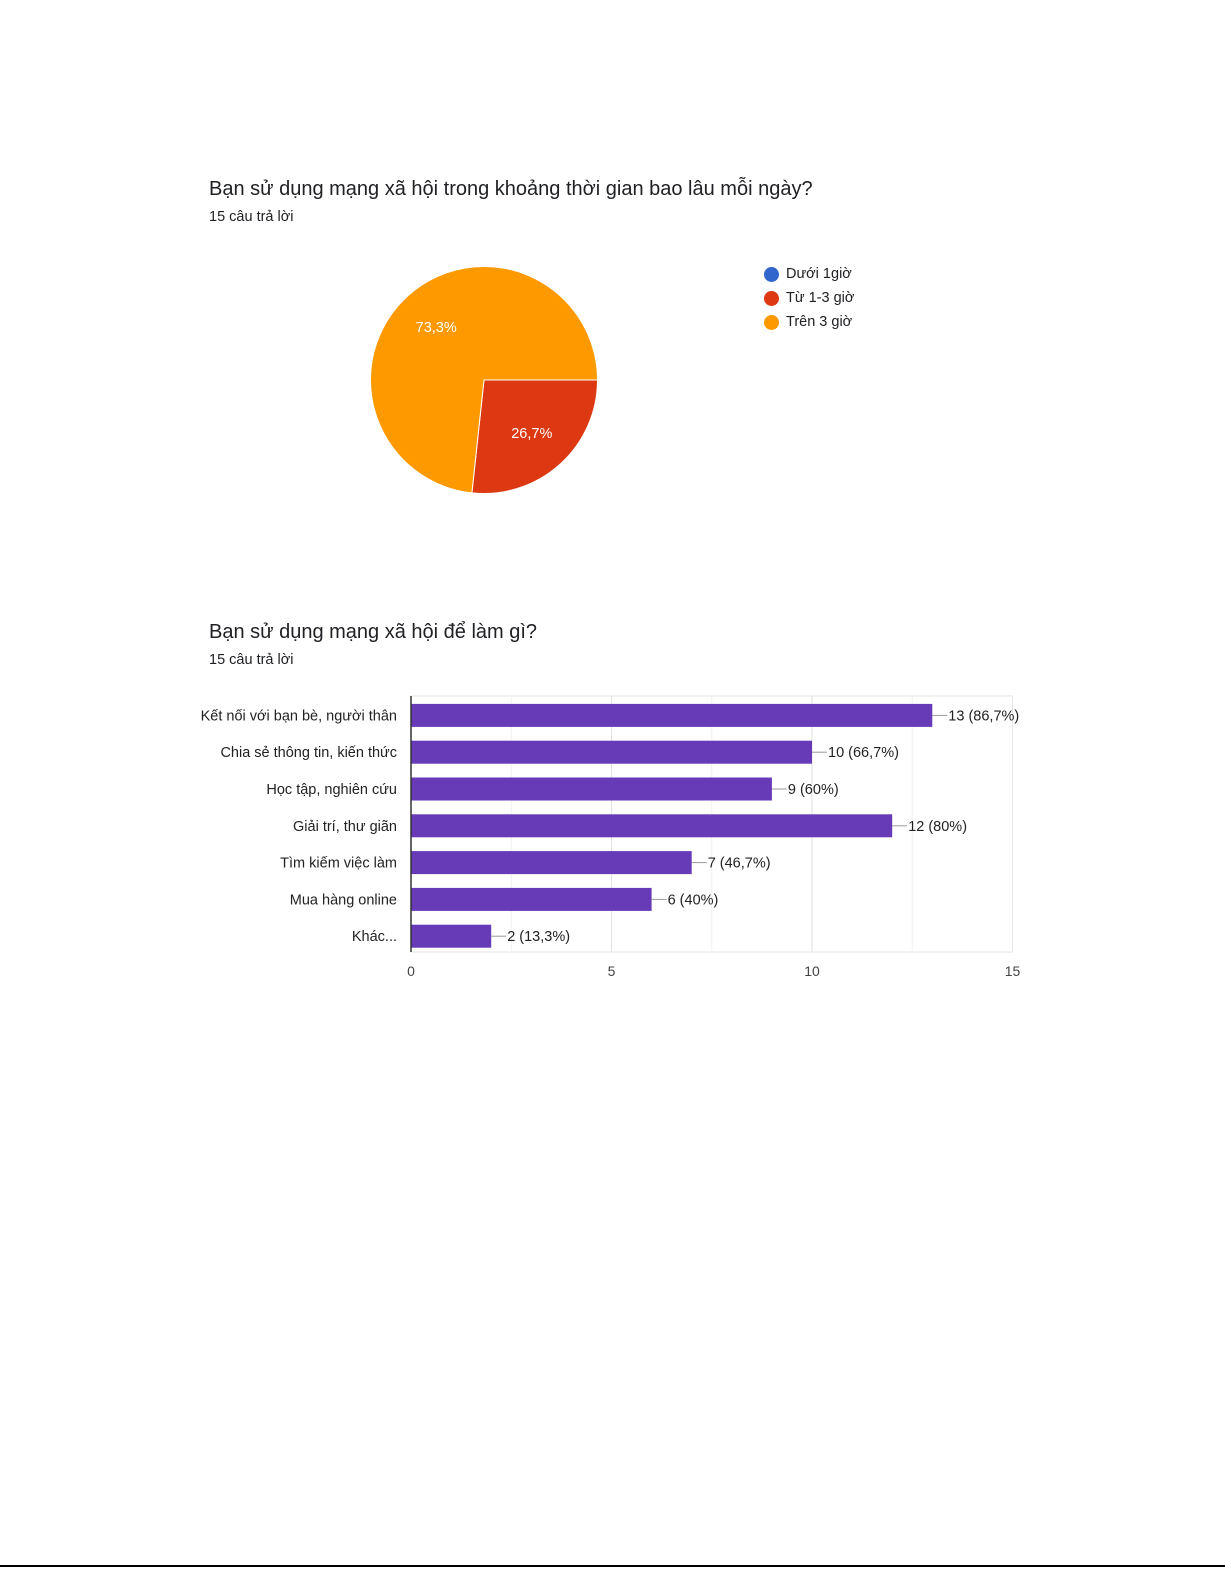 The width and height of the screenshot is (1225, 1585). Describe the element at coordinates (308, 753) in the screenshot. I see `category-label: Chia sẻ thông tin, kiến thức` at that location.